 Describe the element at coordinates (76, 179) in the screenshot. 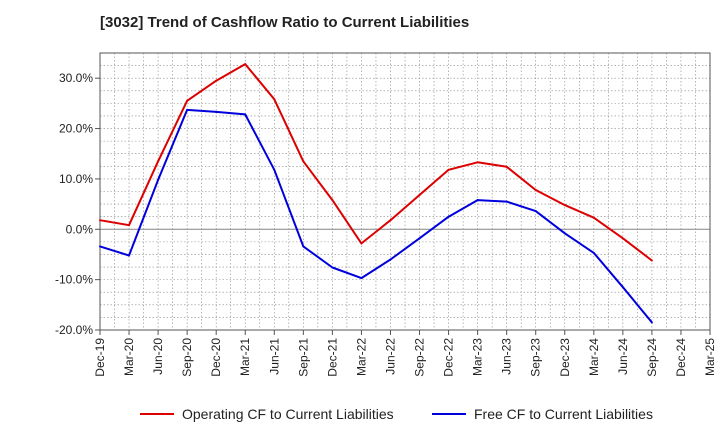

I see `y-tick-label: 10.0%` at that location.